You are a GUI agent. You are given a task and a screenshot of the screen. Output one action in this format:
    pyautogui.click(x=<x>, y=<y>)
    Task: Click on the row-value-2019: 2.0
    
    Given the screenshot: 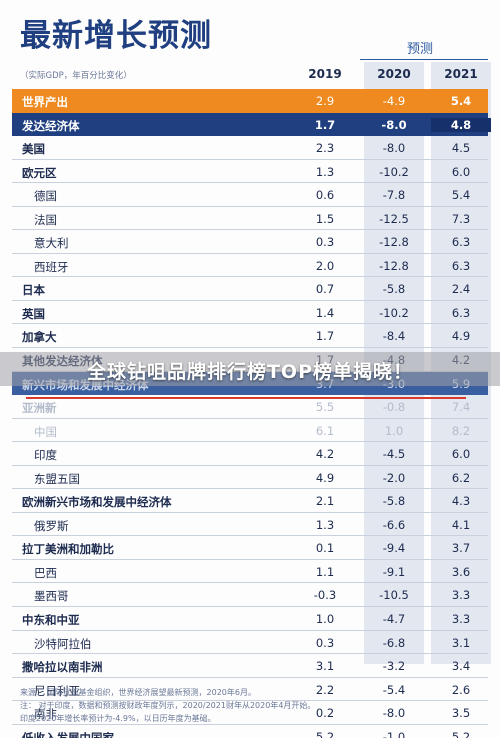 What is the action you would take?
    pyautogui.click(x=325, y=265)
    